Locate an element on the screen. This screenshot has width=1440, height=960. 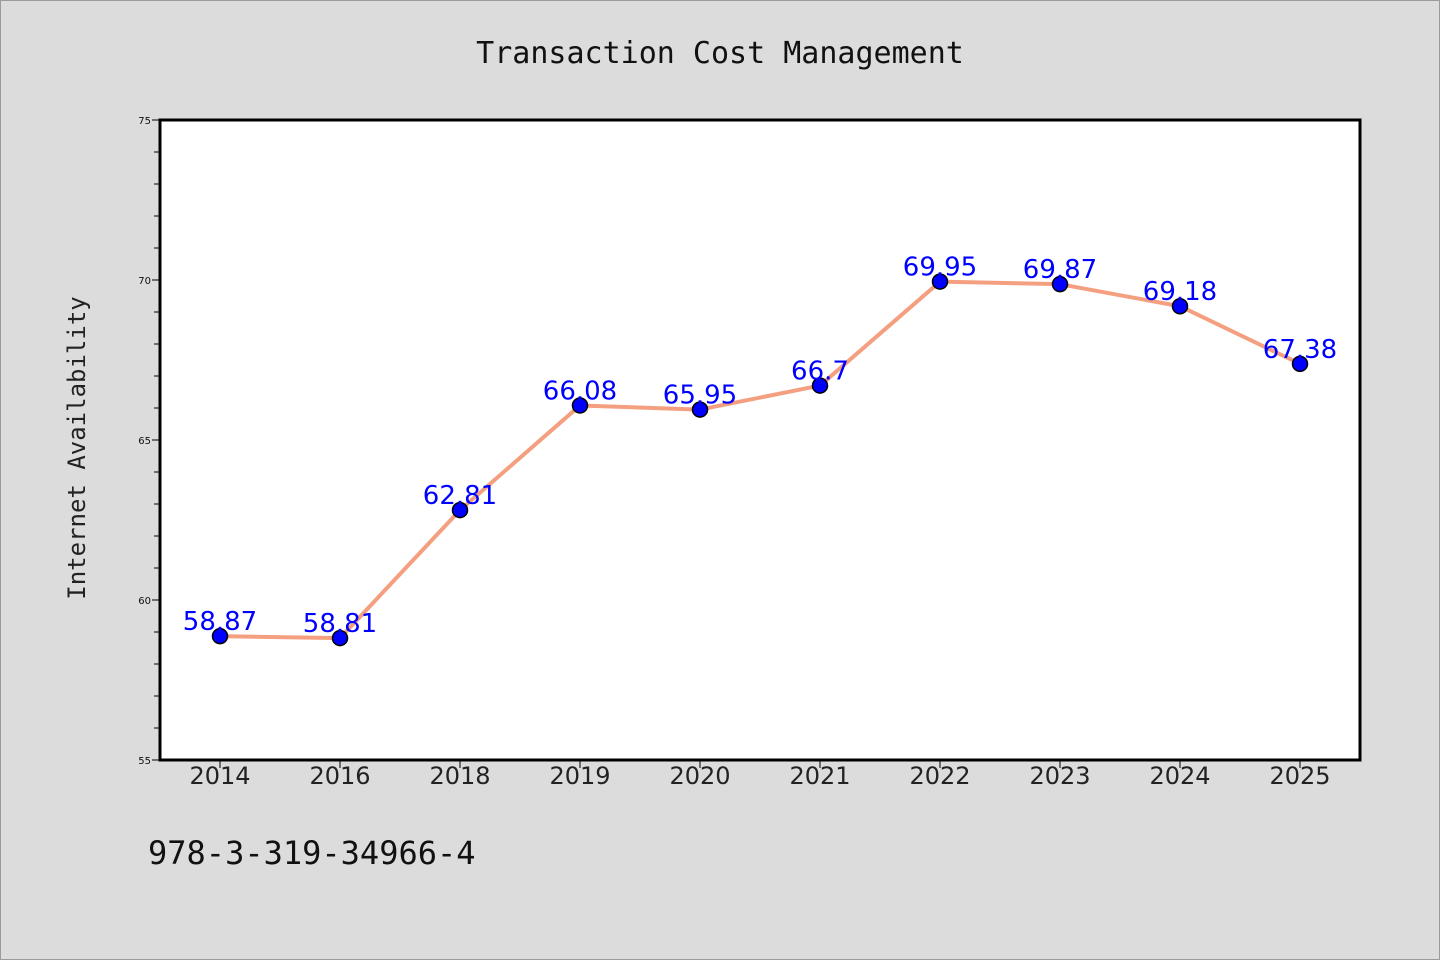
x-axis-ticks: 2014 2016 2018 2019 2020 2021 2022 2023 2024 2025 is located at coordinates (760, 775).